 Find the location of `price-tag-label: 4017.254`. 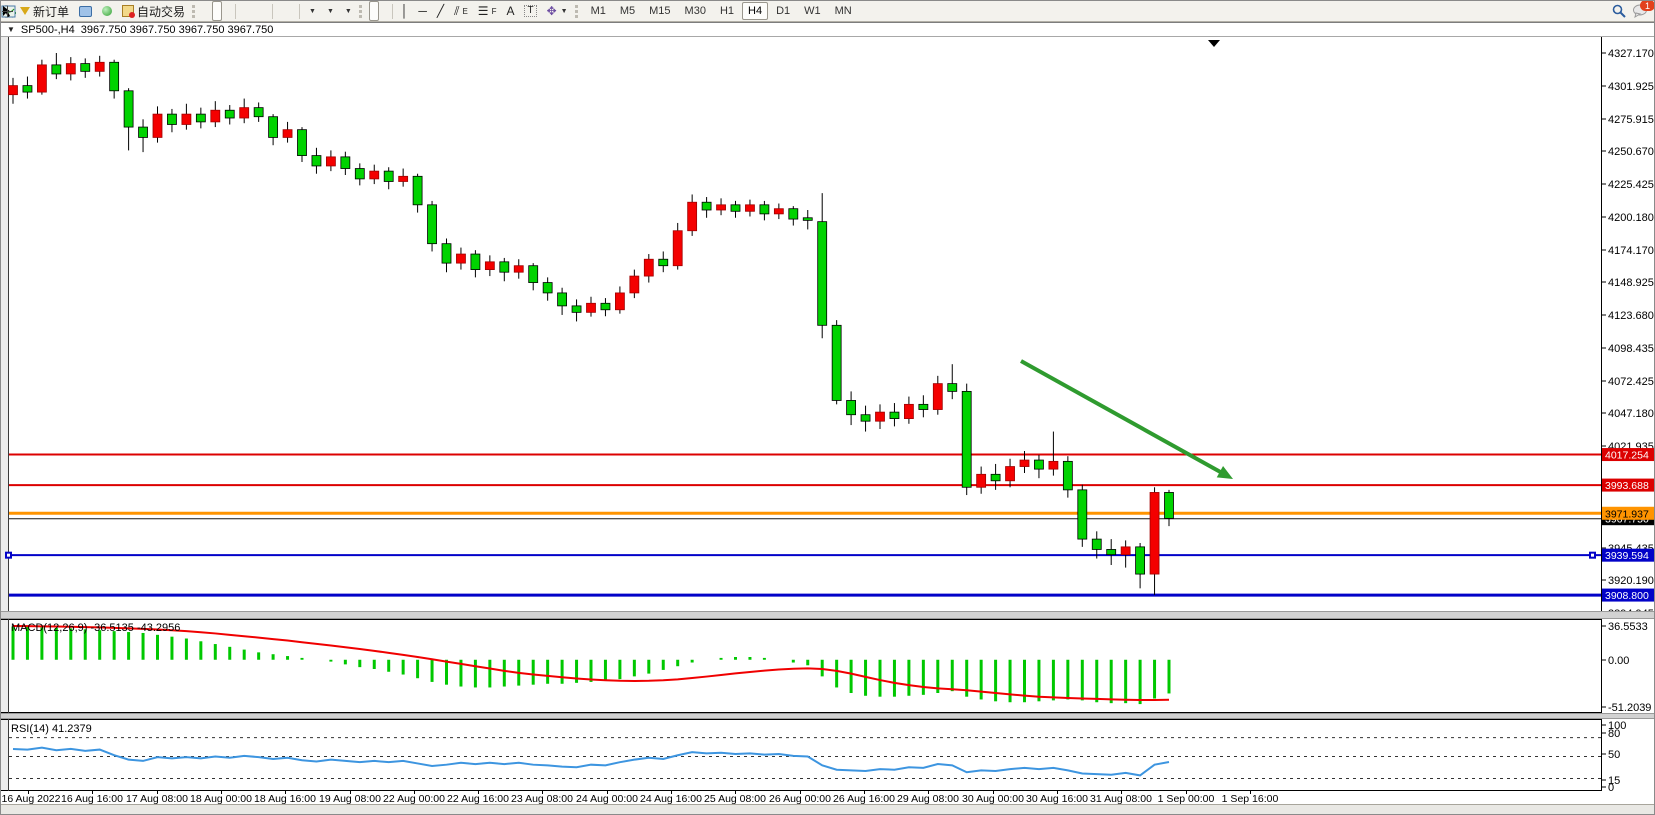

price-tag-label: 4017.254 is located at coordinates (1627, 456).